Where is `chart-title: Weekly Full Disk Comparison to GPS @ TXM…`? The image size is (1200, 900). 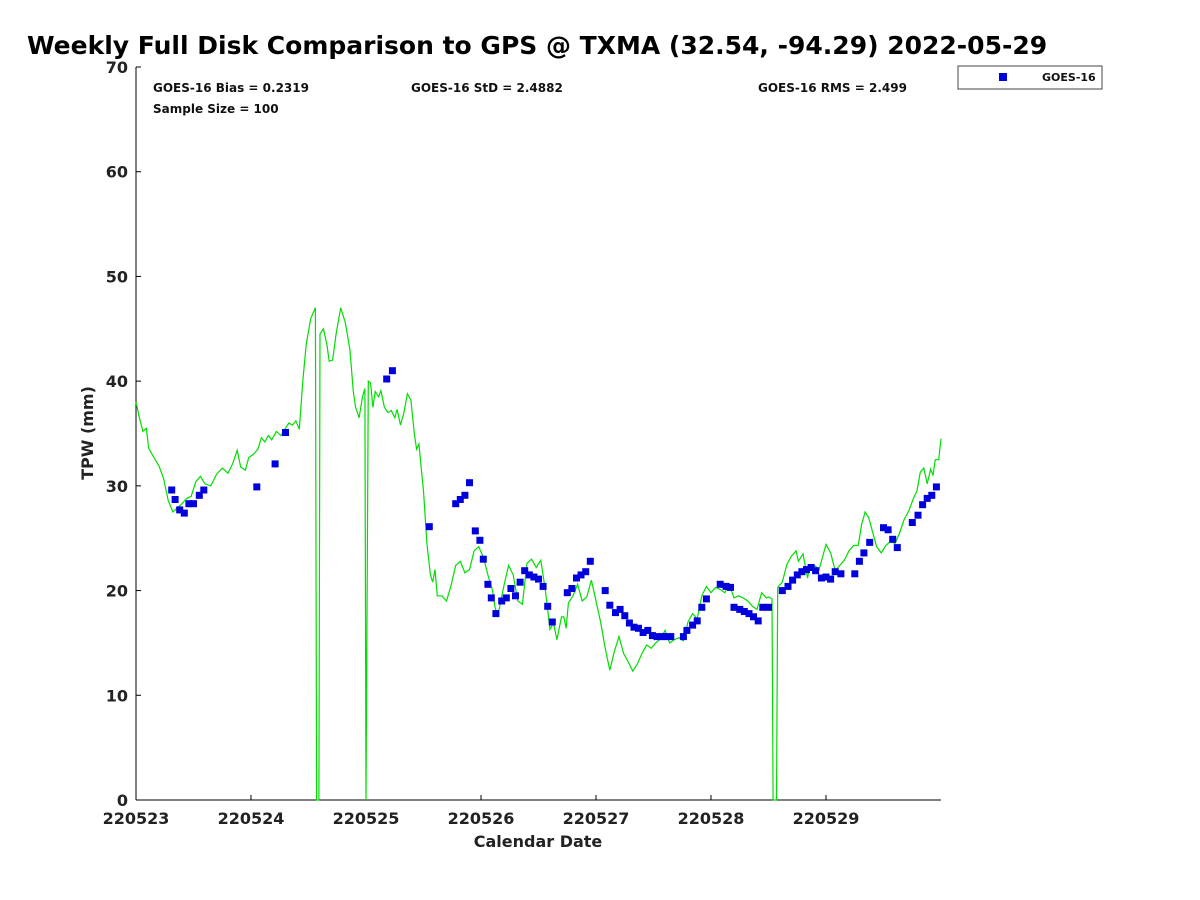
chart-title: Weekly Full Disk Comparison to GPS @ TXM… is located at coordinates (537, 45).